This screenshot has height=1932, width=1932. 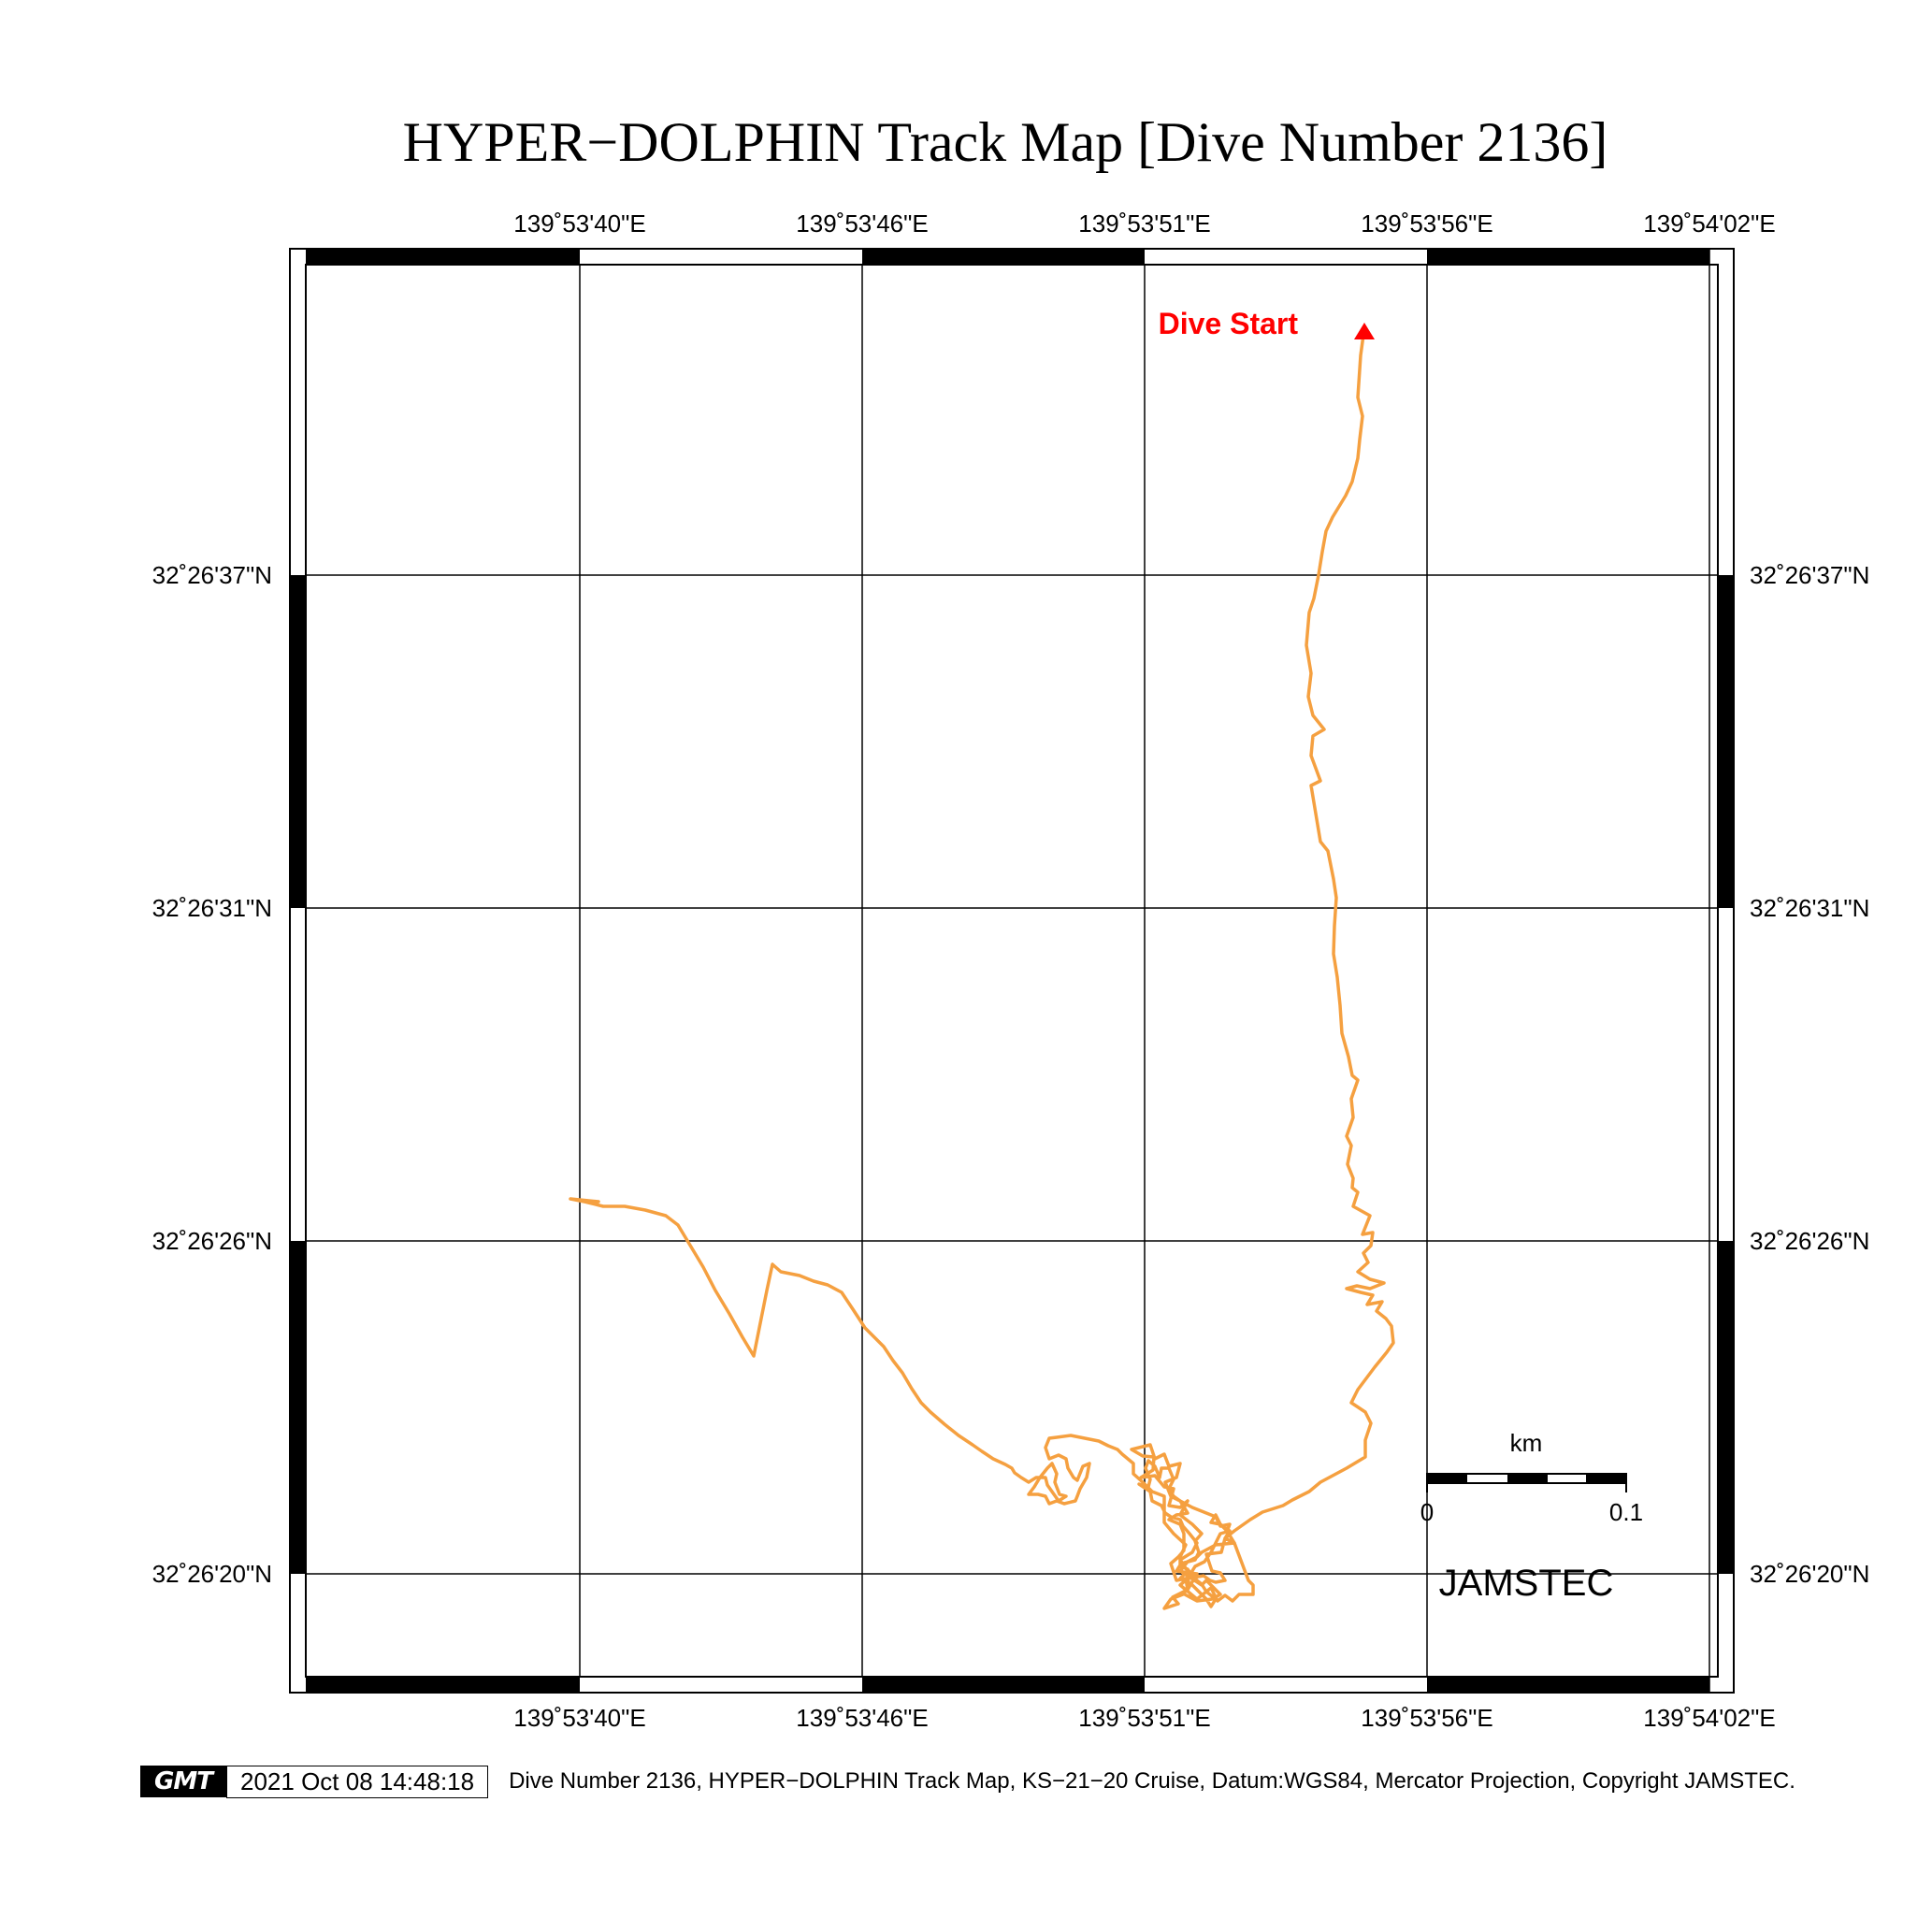 What do you see at coordinates (1007, 1685) in the screenshot?
I see `frame-bar-bottom` at bounding box center [1007, 1685].